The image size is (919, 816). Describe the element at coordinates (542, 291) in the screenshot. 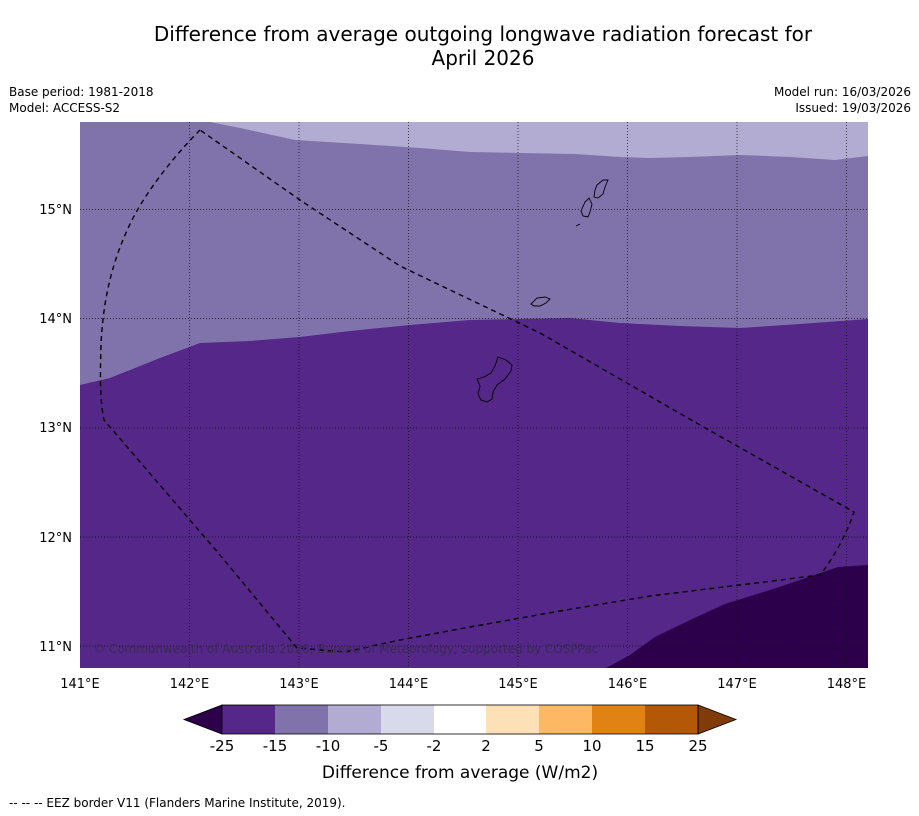

I see `island-outlines` at that location.